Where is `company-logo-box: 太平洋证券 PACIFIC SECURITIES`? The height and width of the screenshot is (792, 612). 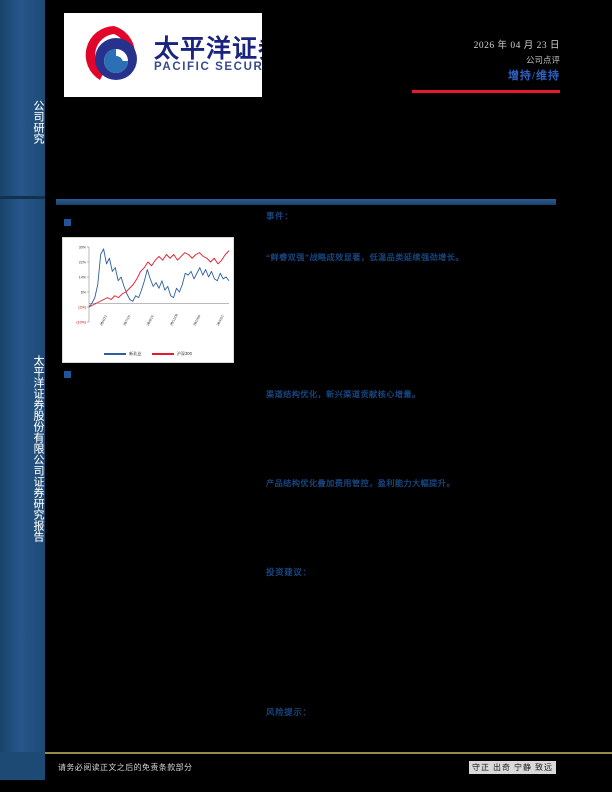 company-logo-box: 太平洋证券 PACIFIC SECURITIES is located at coordinates (163, 55).